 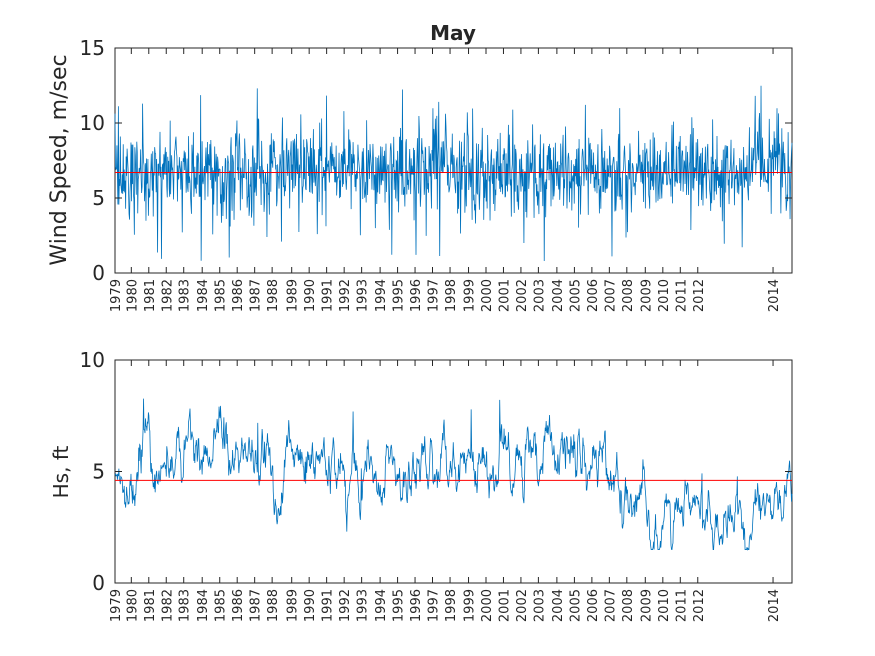 What do you see at coordinates (59, 159) in the screenshot?
I see `y-axis-label: Wind Speed, m/sec` at bounding box center [59, 159].